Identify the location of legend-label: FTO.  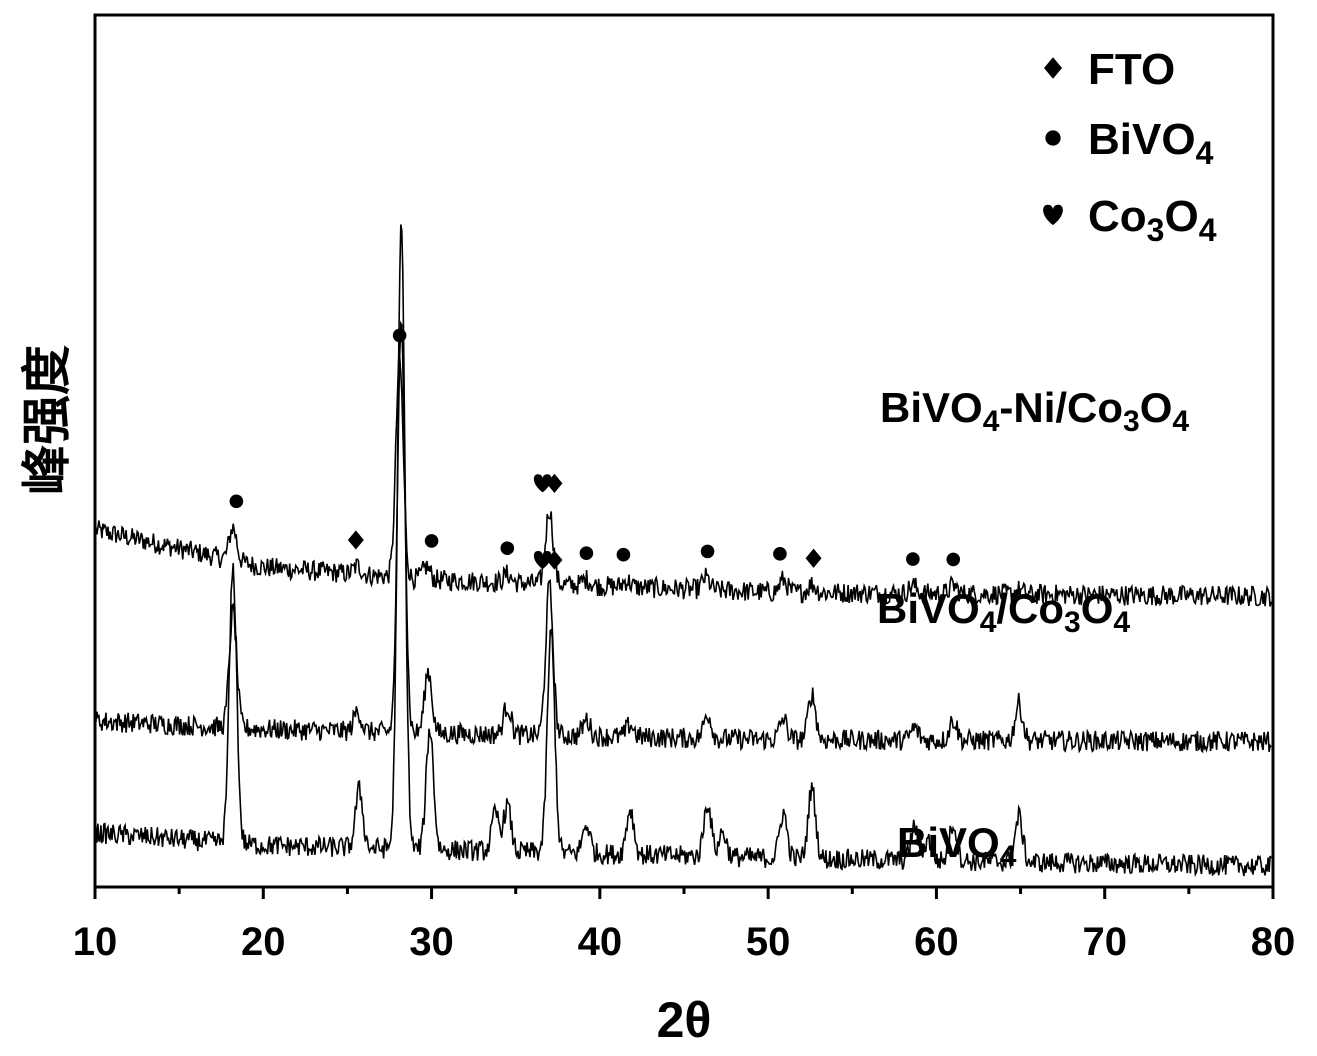
(1131, 69).